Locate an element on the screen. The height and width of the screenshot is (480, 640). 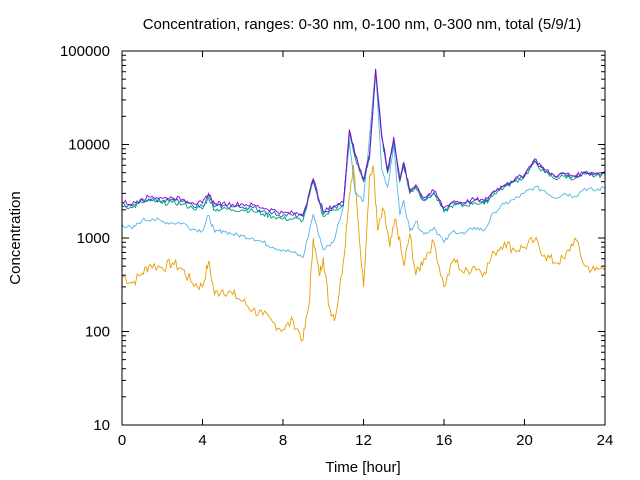
y-axis-label: Concentration is located at coordinates (15, 237).